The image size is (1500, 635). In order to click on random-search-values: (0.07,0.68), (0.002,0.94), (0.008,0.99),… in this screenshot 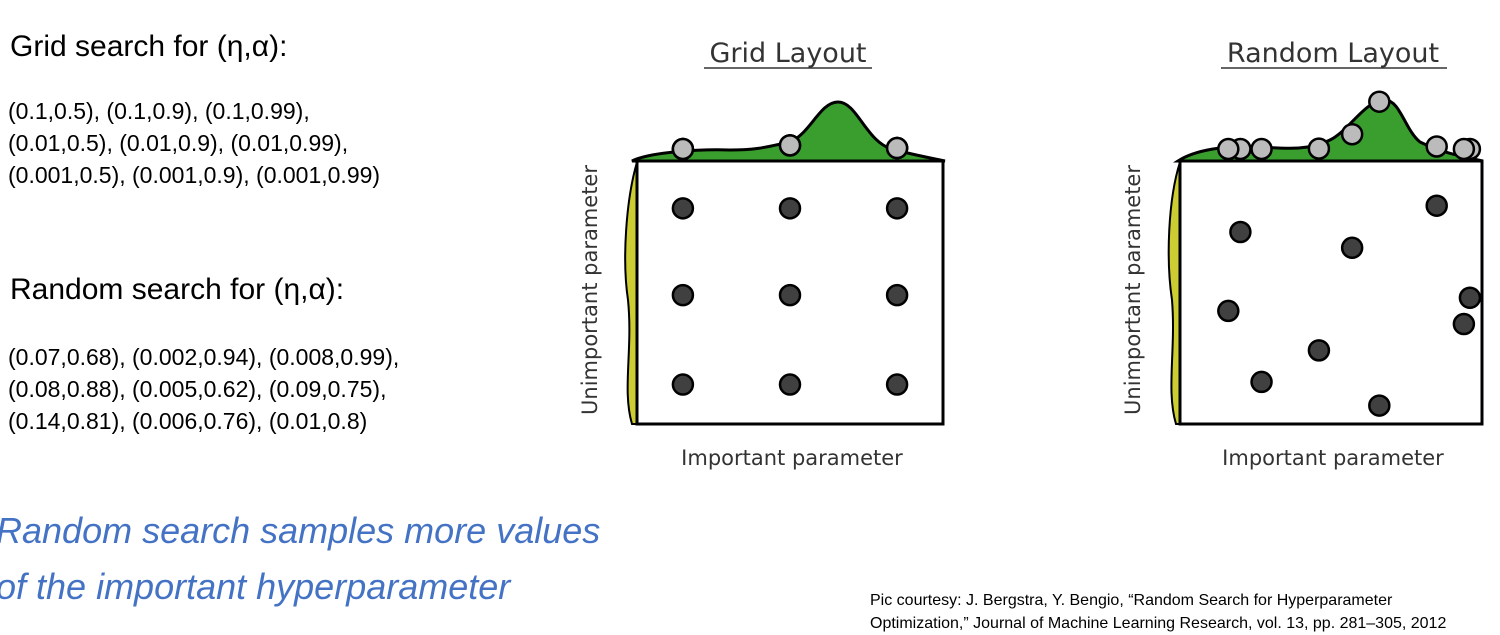, I will do `click(203, 389)`.